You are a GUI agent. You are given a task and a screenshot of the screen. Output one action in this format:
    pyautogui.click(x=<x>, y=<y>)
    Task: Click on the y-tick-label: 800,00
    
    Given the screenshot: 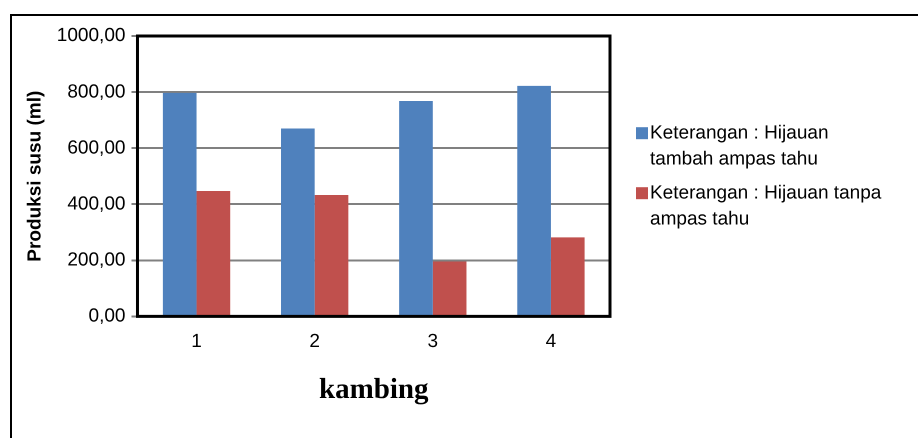 What is the action you would take?
    pyautogui.click(x=96, y=91)
    